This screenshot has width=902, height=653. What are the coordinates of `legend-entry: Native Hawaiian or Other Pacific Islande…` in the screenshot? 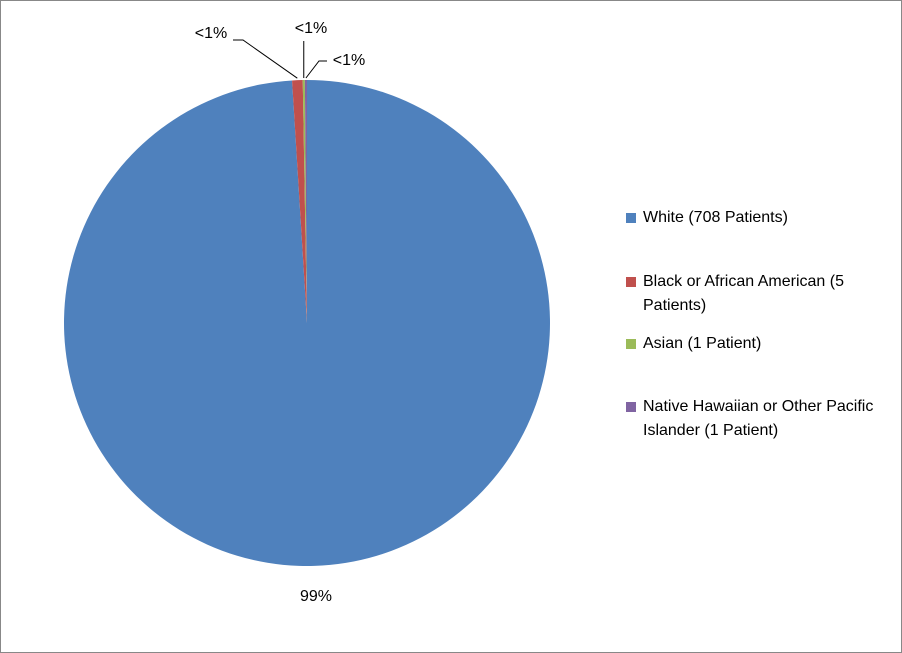 It's located at (757, 419).